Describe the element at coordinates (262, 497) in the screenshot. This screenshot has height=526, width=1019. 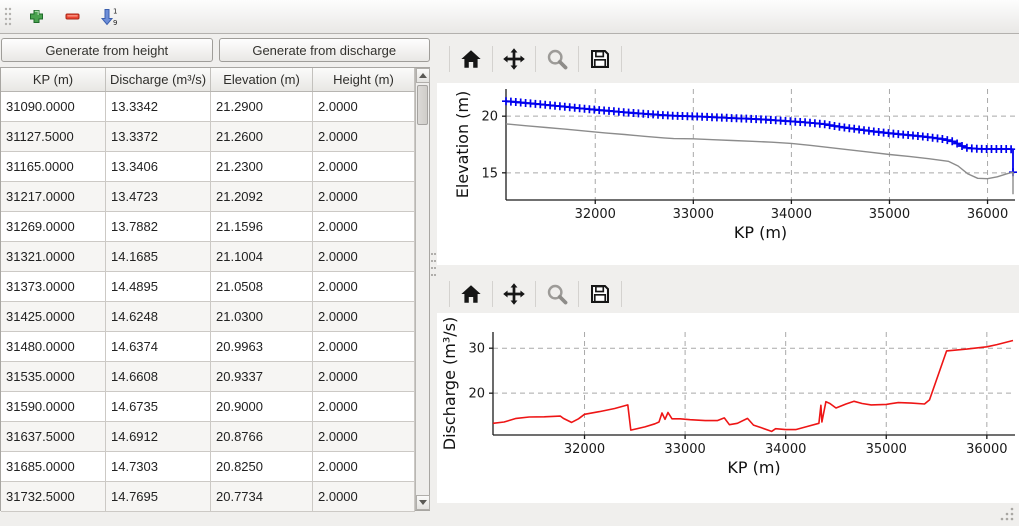
I see `table-cell: 20.7734` at that location.